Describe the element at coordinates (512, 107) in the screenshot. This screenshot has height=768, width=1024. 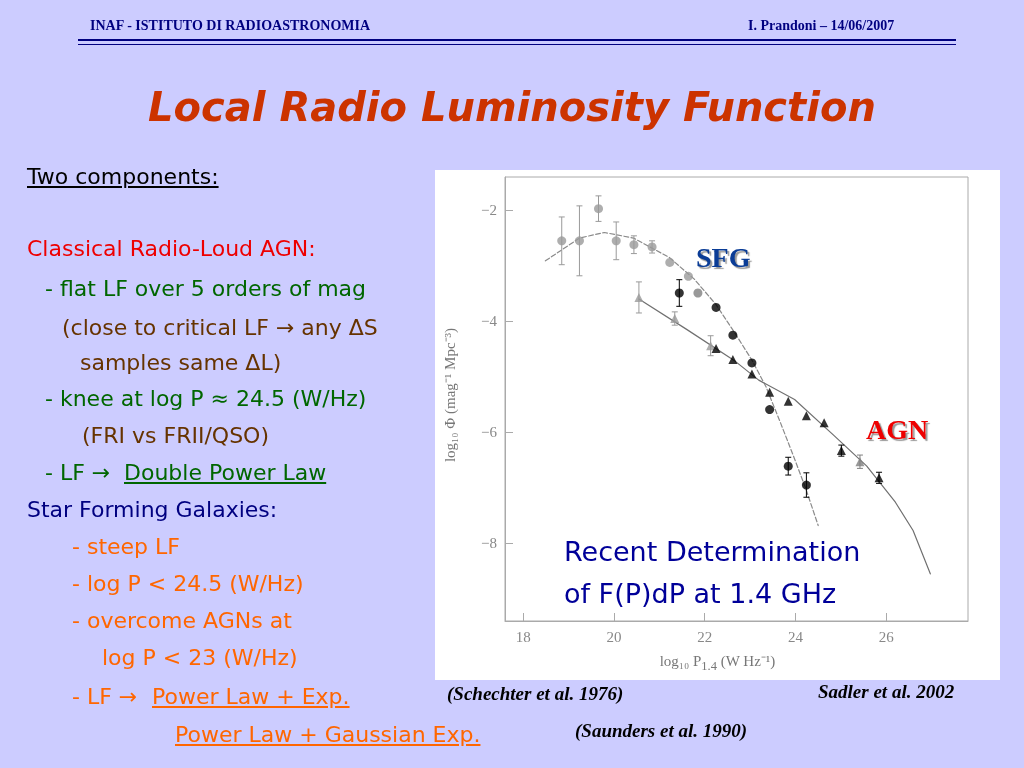
I see `chart-title: Local Radio Luminosity Function` at that location.